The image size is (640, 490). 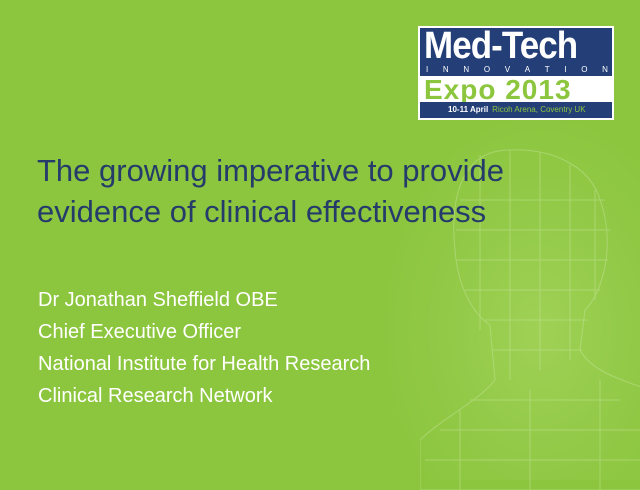 What do you see at coordinates (539, 109) in the screenshot?
I see `logo-venue: Ricoh Arena, Coventry UK` at bounding box center [539, 109].